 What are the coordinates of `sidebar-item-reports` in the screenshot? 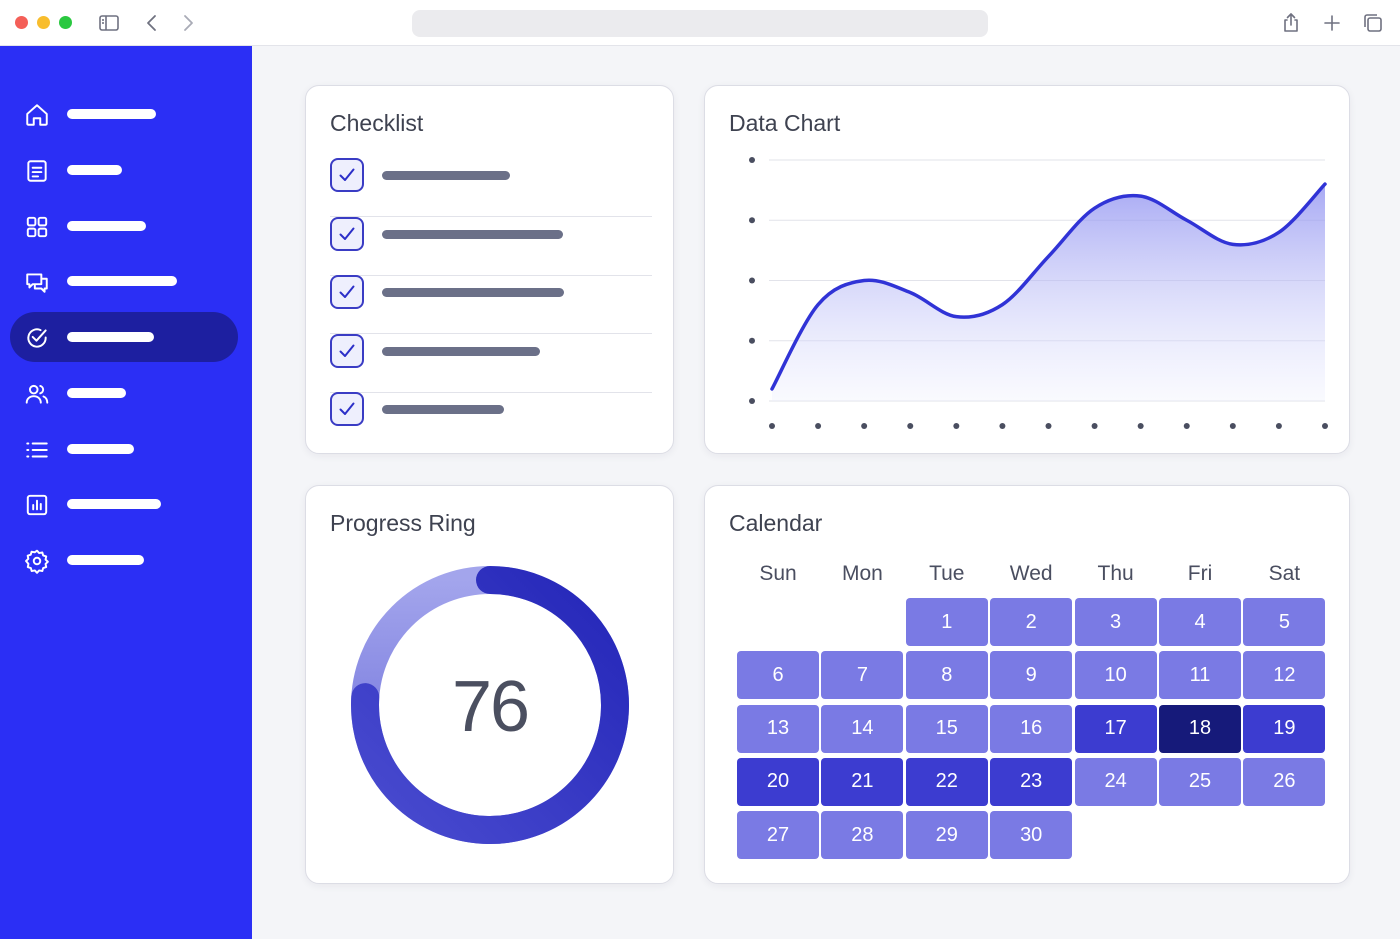 It's located at (124, 504).